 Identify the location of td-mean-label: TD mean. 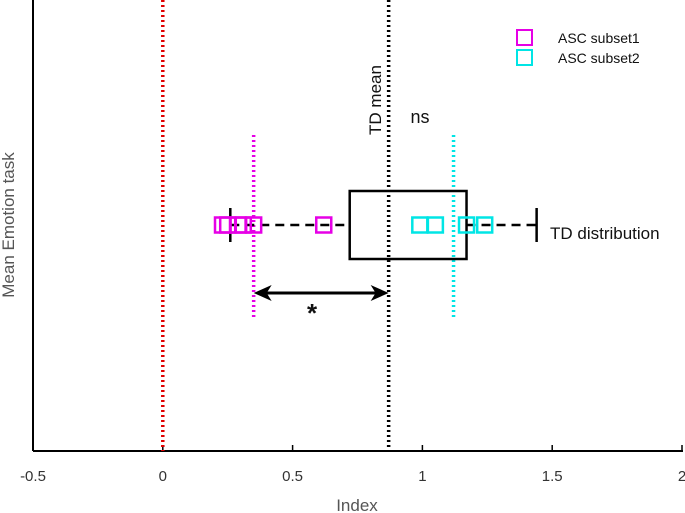
(375, 100).